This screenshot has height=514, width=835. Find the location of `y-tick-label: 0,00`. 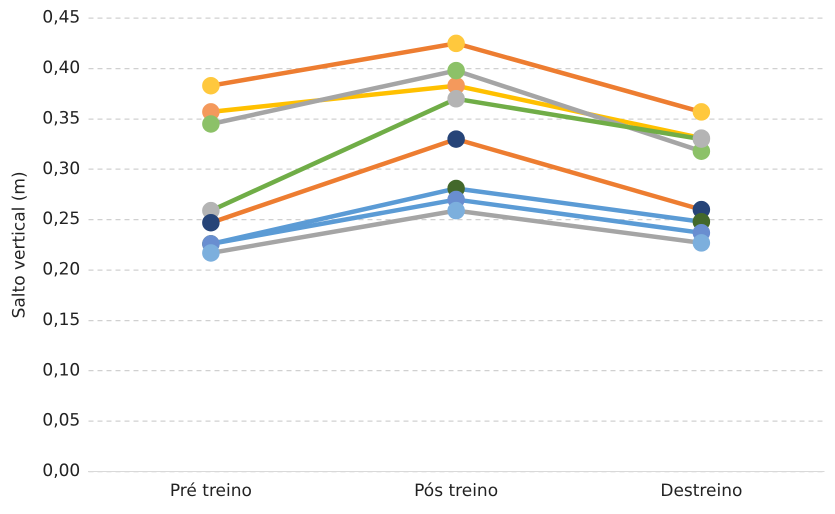

y-tick-label: 0,00 is located at coordinates (61, 471).